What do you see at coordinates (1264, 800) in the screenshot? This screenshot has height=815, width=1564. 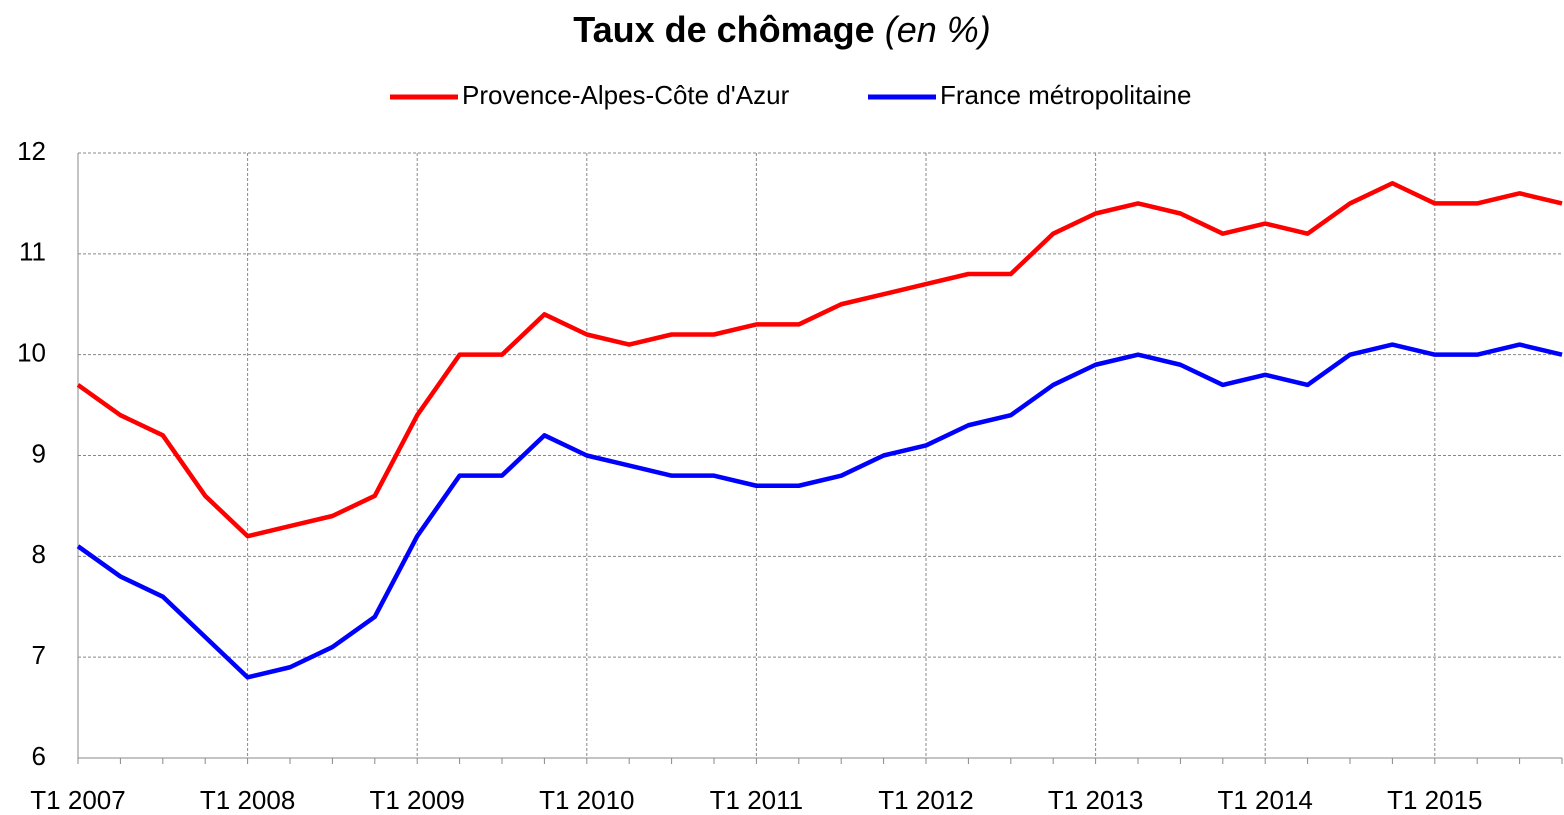 I see `x-tick-label: T1 2014` at bounding box center [1264, 800].